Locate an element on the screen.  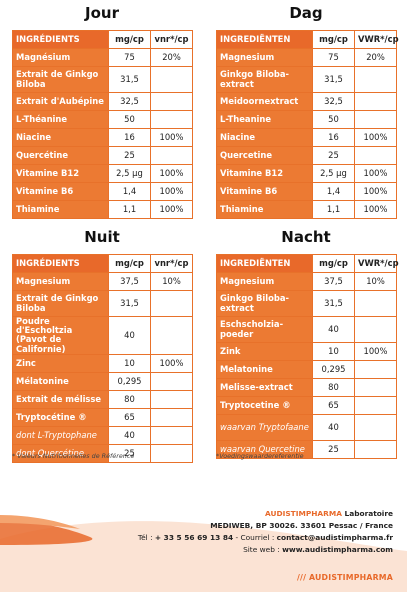
ingredient-name: L-Théanine is located at coordinates (60, 119).